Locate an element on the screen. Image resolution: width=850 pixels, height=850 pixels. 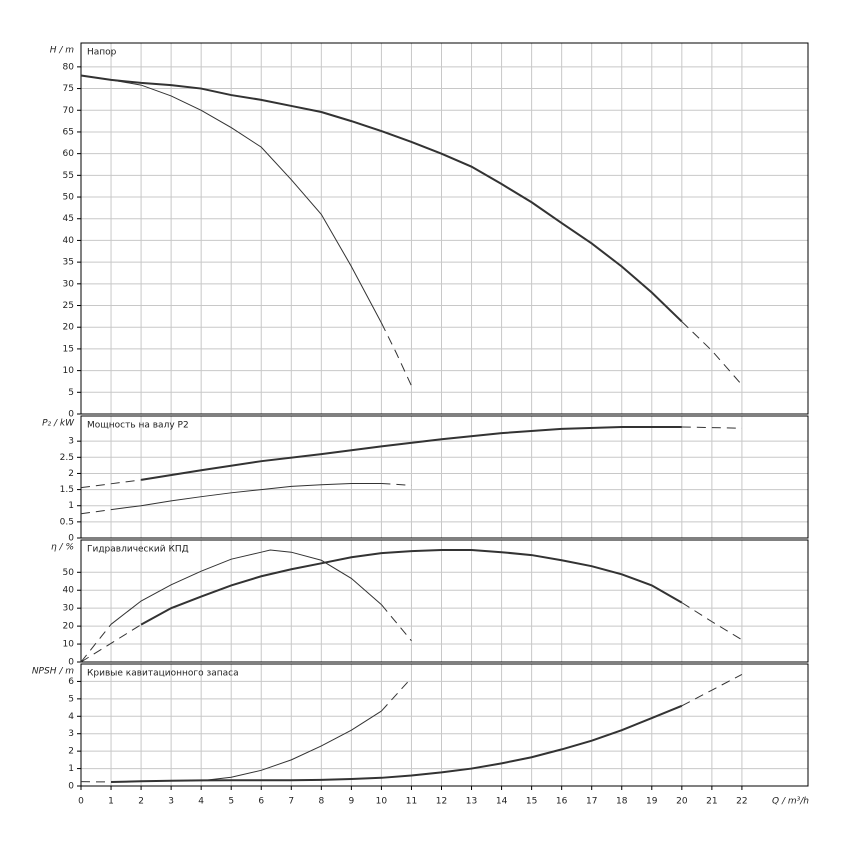
x-tick-label: 11 is located at coordinates (411, 802).